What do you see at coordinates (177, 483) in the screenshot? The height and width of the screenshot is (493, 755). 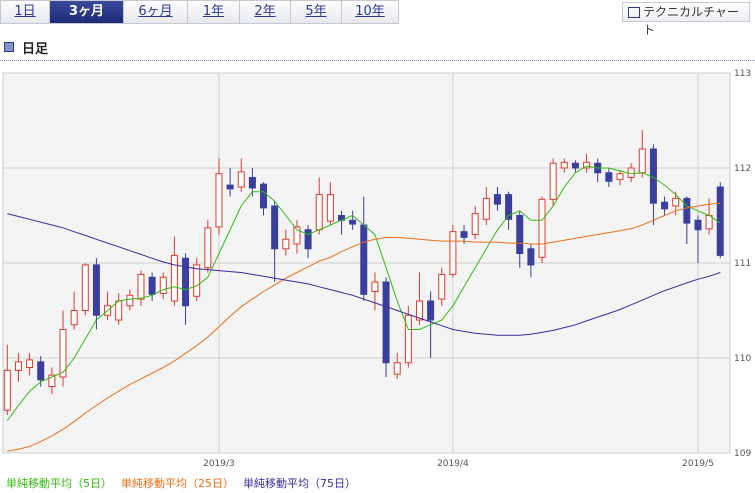 I see `legend-label: 単純移動平均（25日）` at bounding box center [177, 483].